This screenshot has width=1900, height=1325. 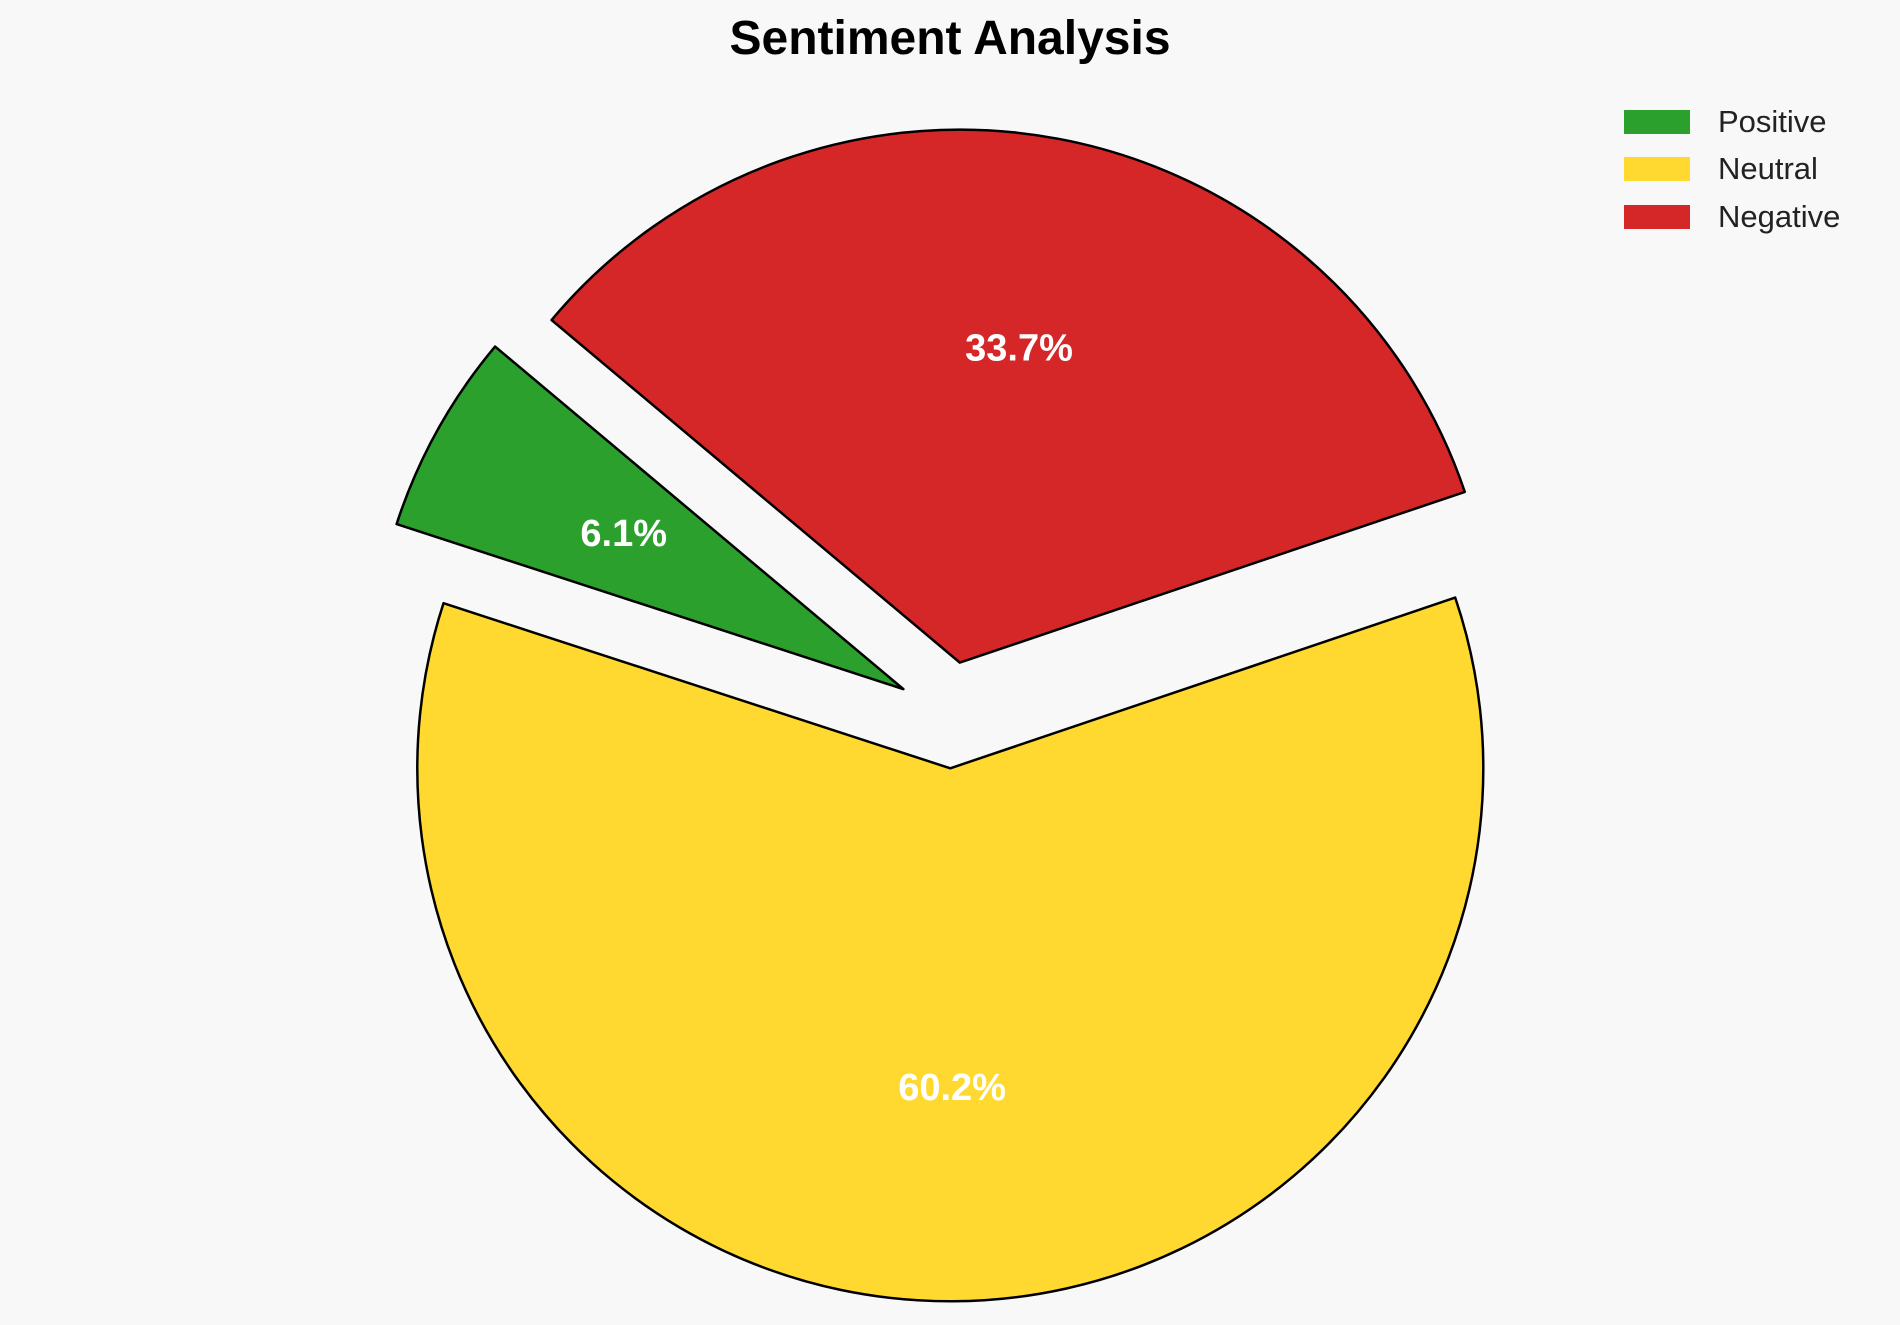 What do you see at coordinates (1779, 216) in the screenshot?
I see `legend-label-negative: Negative` at bounding box center [1779, 216].